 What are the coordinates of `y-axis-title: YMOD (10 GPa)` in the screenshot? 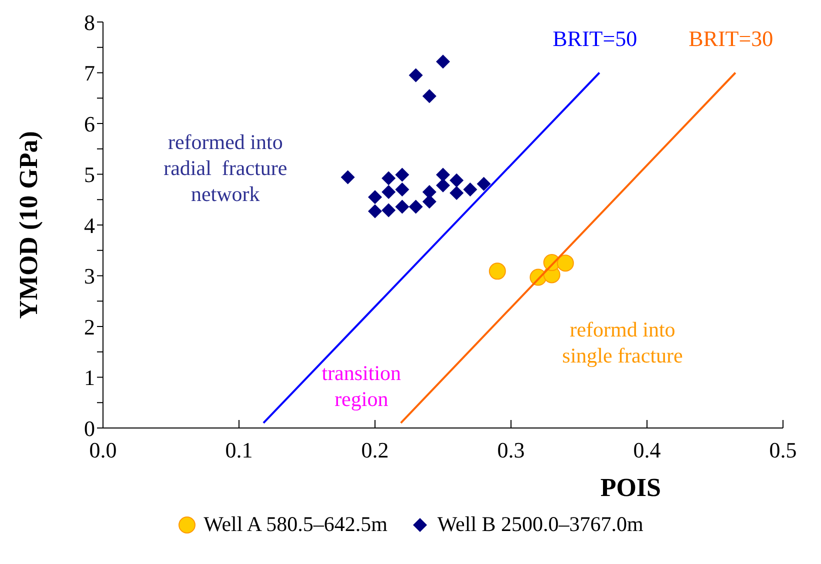 It's located at (29, 225).